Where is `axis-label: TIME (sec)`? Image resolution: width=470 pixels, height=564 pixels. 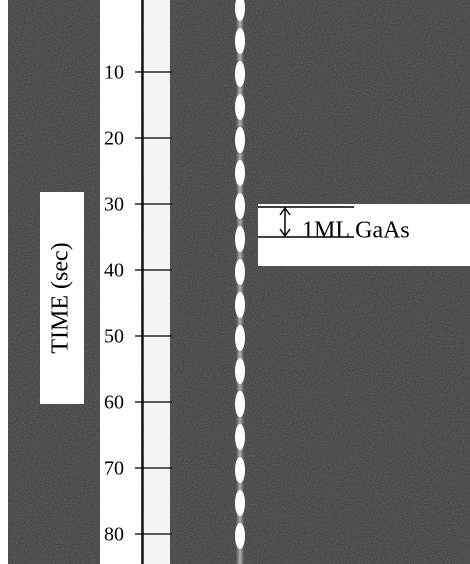 axis-label: TIME (sec) is located at coordinates (61, 297).